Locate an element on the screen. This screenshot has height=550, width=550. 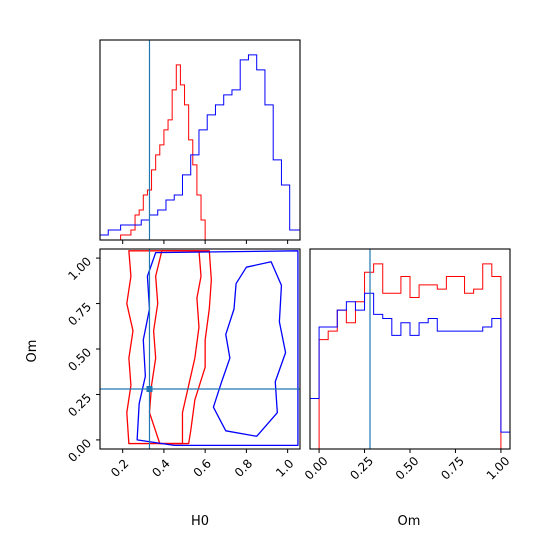
contour-plot-area is located at coordinates (200, 349).